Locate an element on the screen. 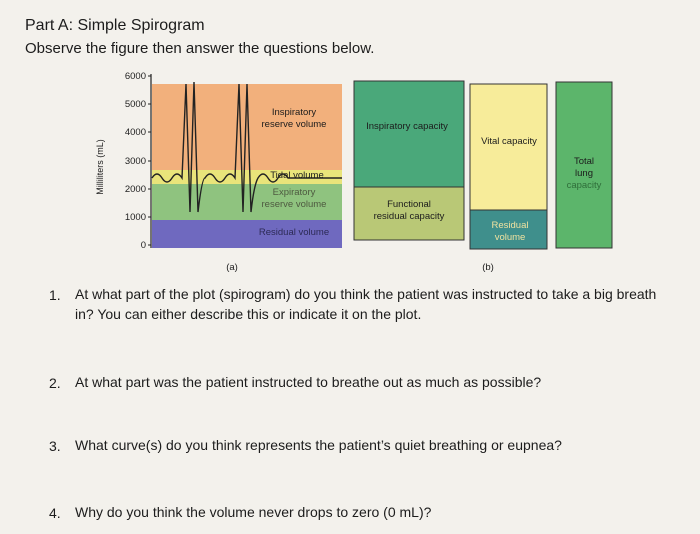  label-irv-line2: reserve volume is located at coordinates (294, 124).